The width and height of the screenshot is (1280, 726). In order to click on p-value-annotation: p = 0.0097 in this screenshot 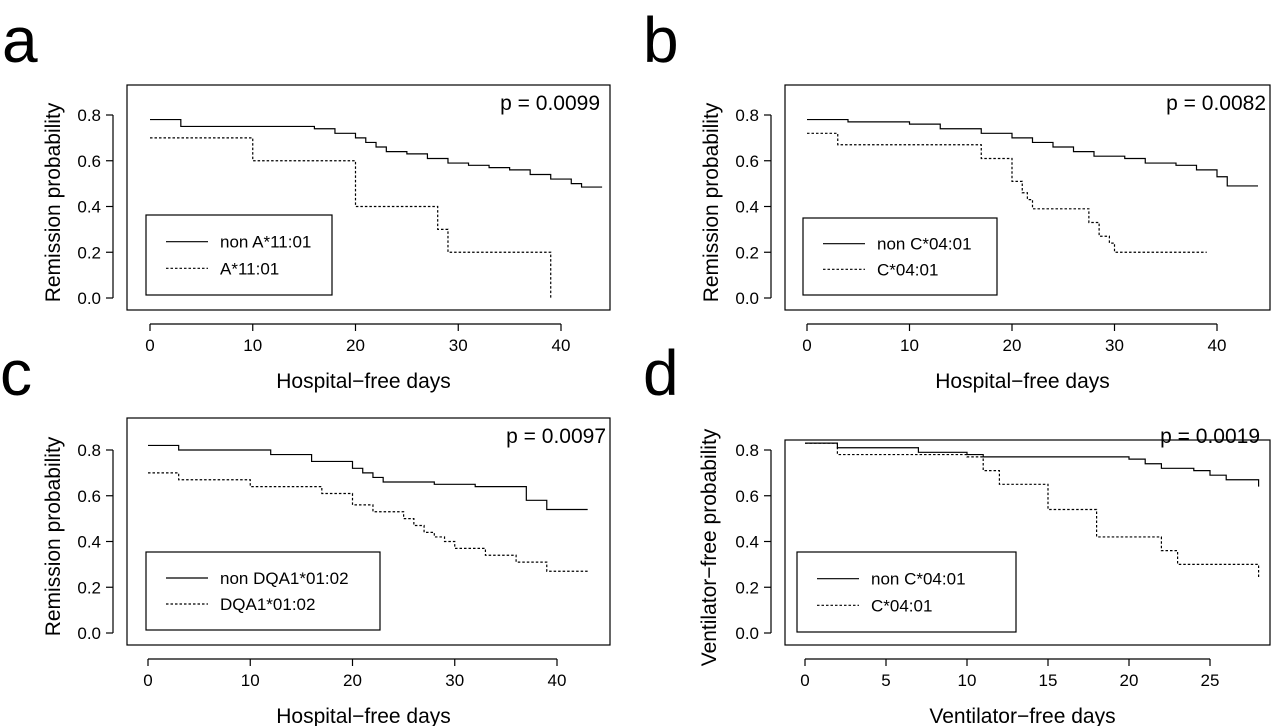, I will do `click(556, 436)`.